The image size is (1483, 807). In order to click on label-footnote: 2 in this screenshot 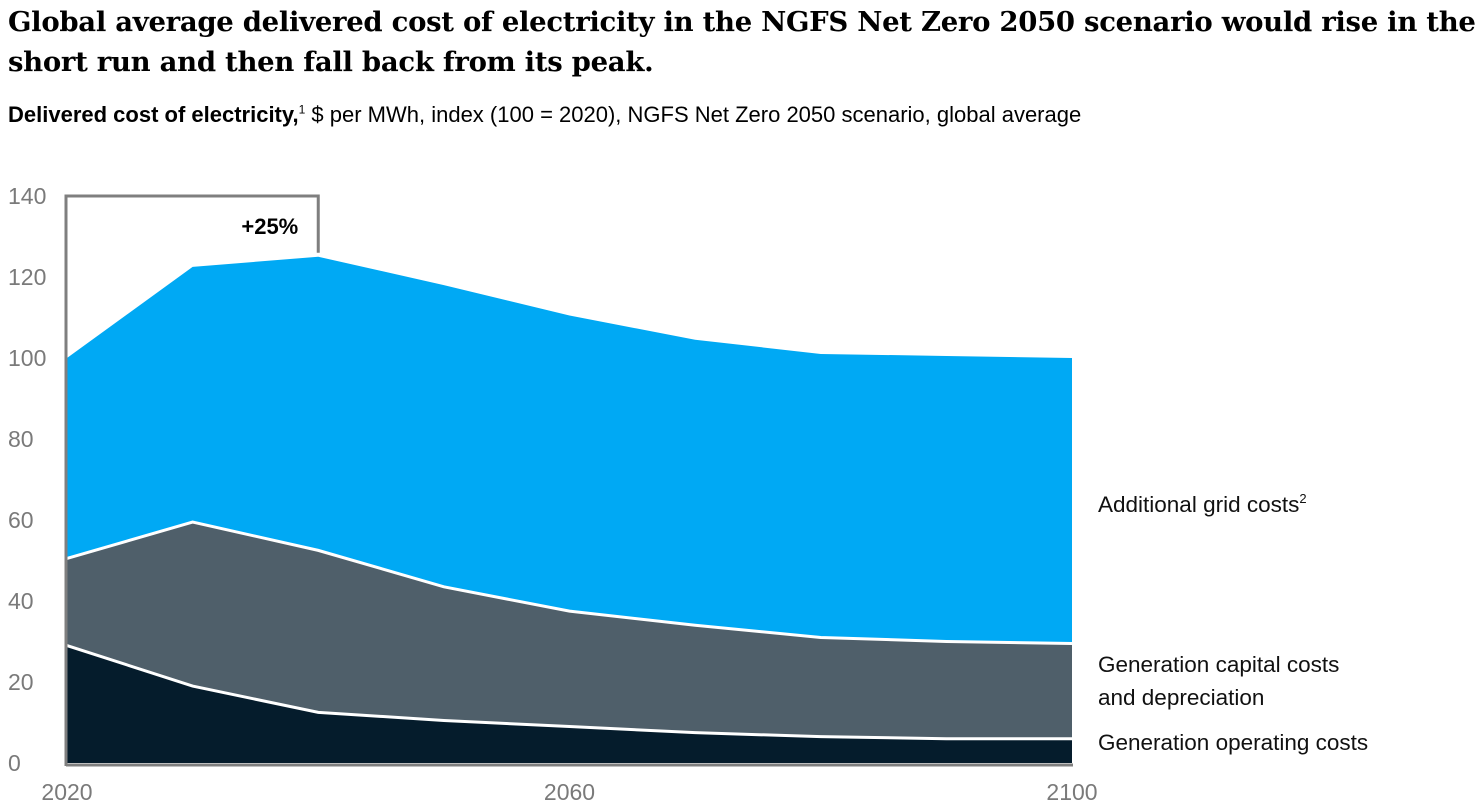, I will do `click(1302, 498)`.